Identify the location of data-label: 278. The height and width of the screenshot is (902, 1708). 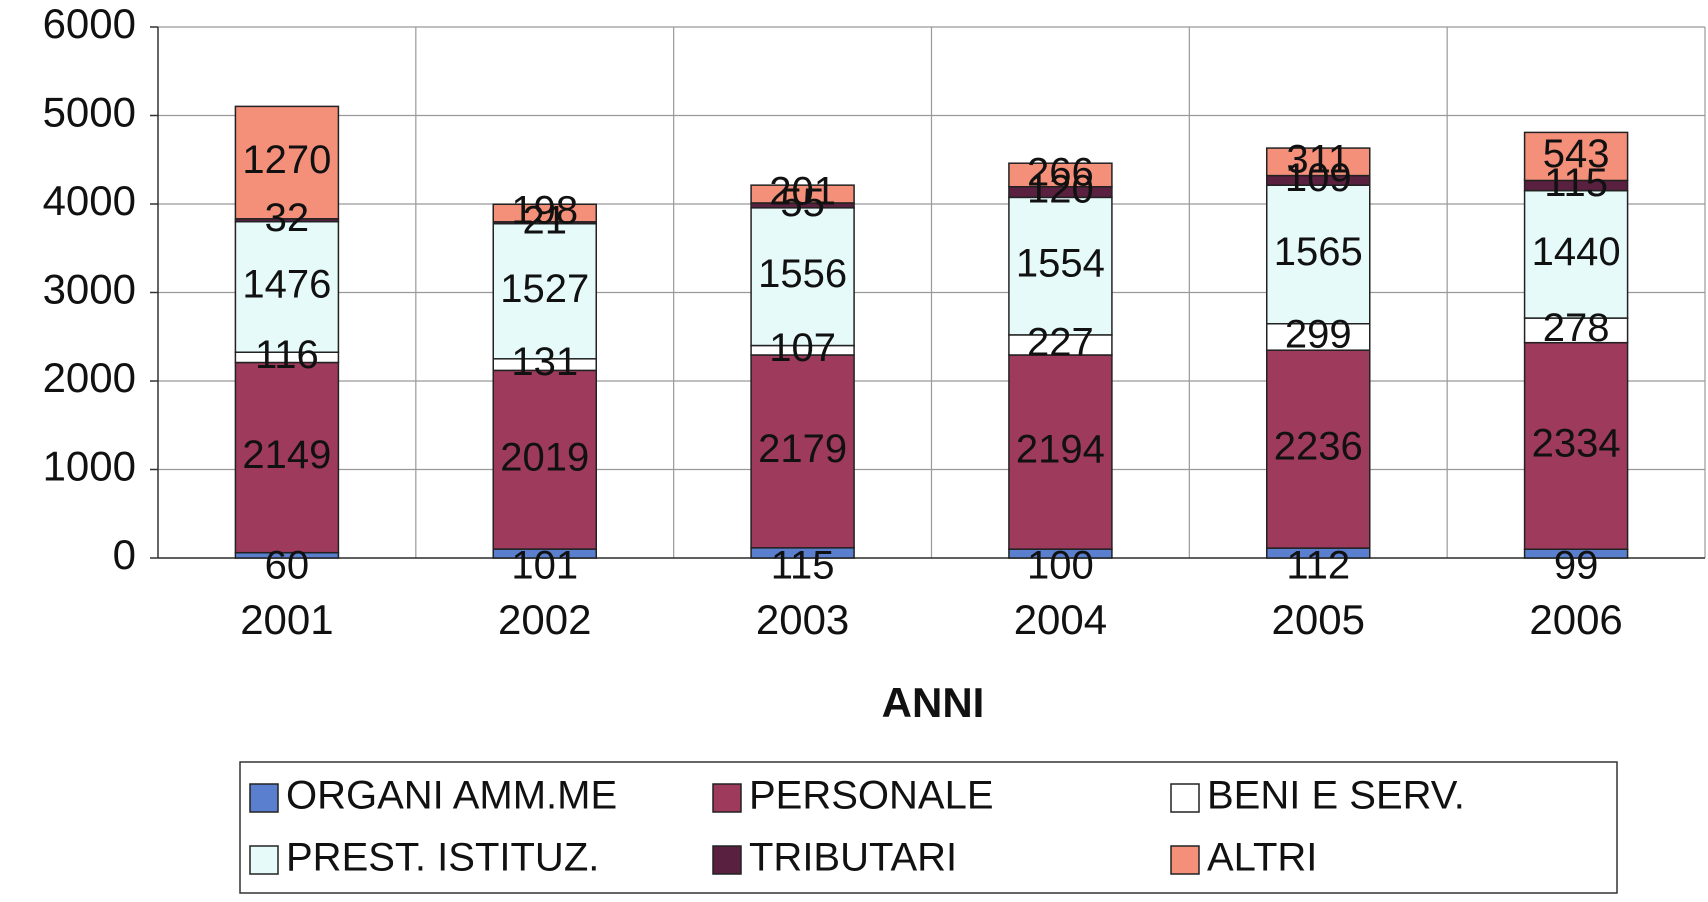
(1576, 328).